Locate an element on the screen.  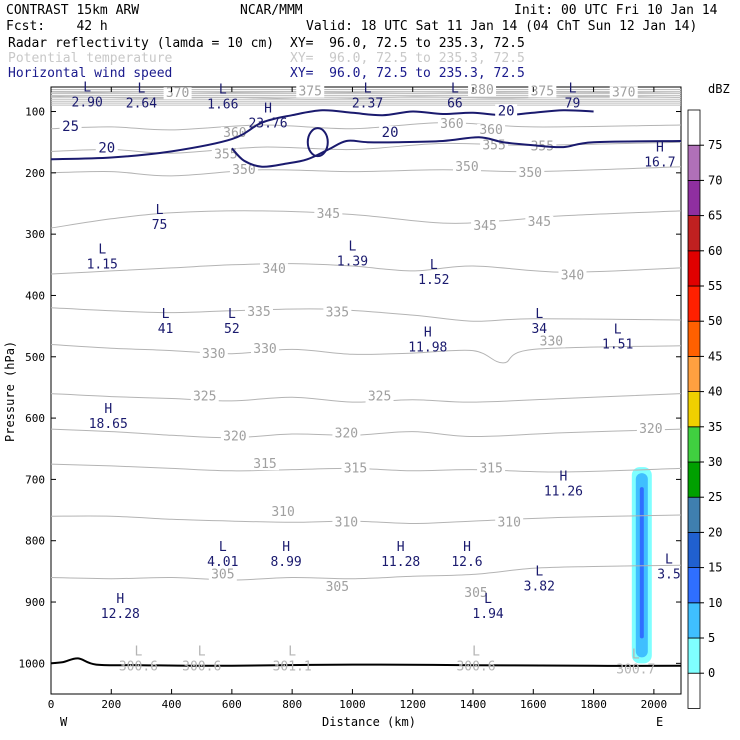
wind-label-bg is located at coordinates (106, 148).